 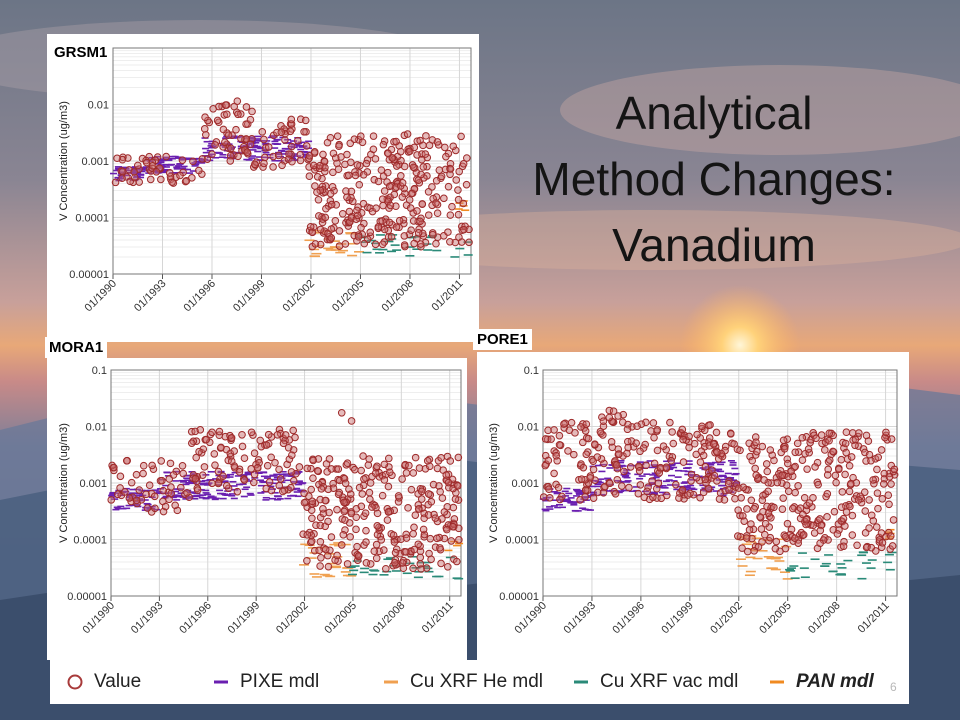 I want to click on y-tick-label: 0.00001, so click(x=89, y=275).